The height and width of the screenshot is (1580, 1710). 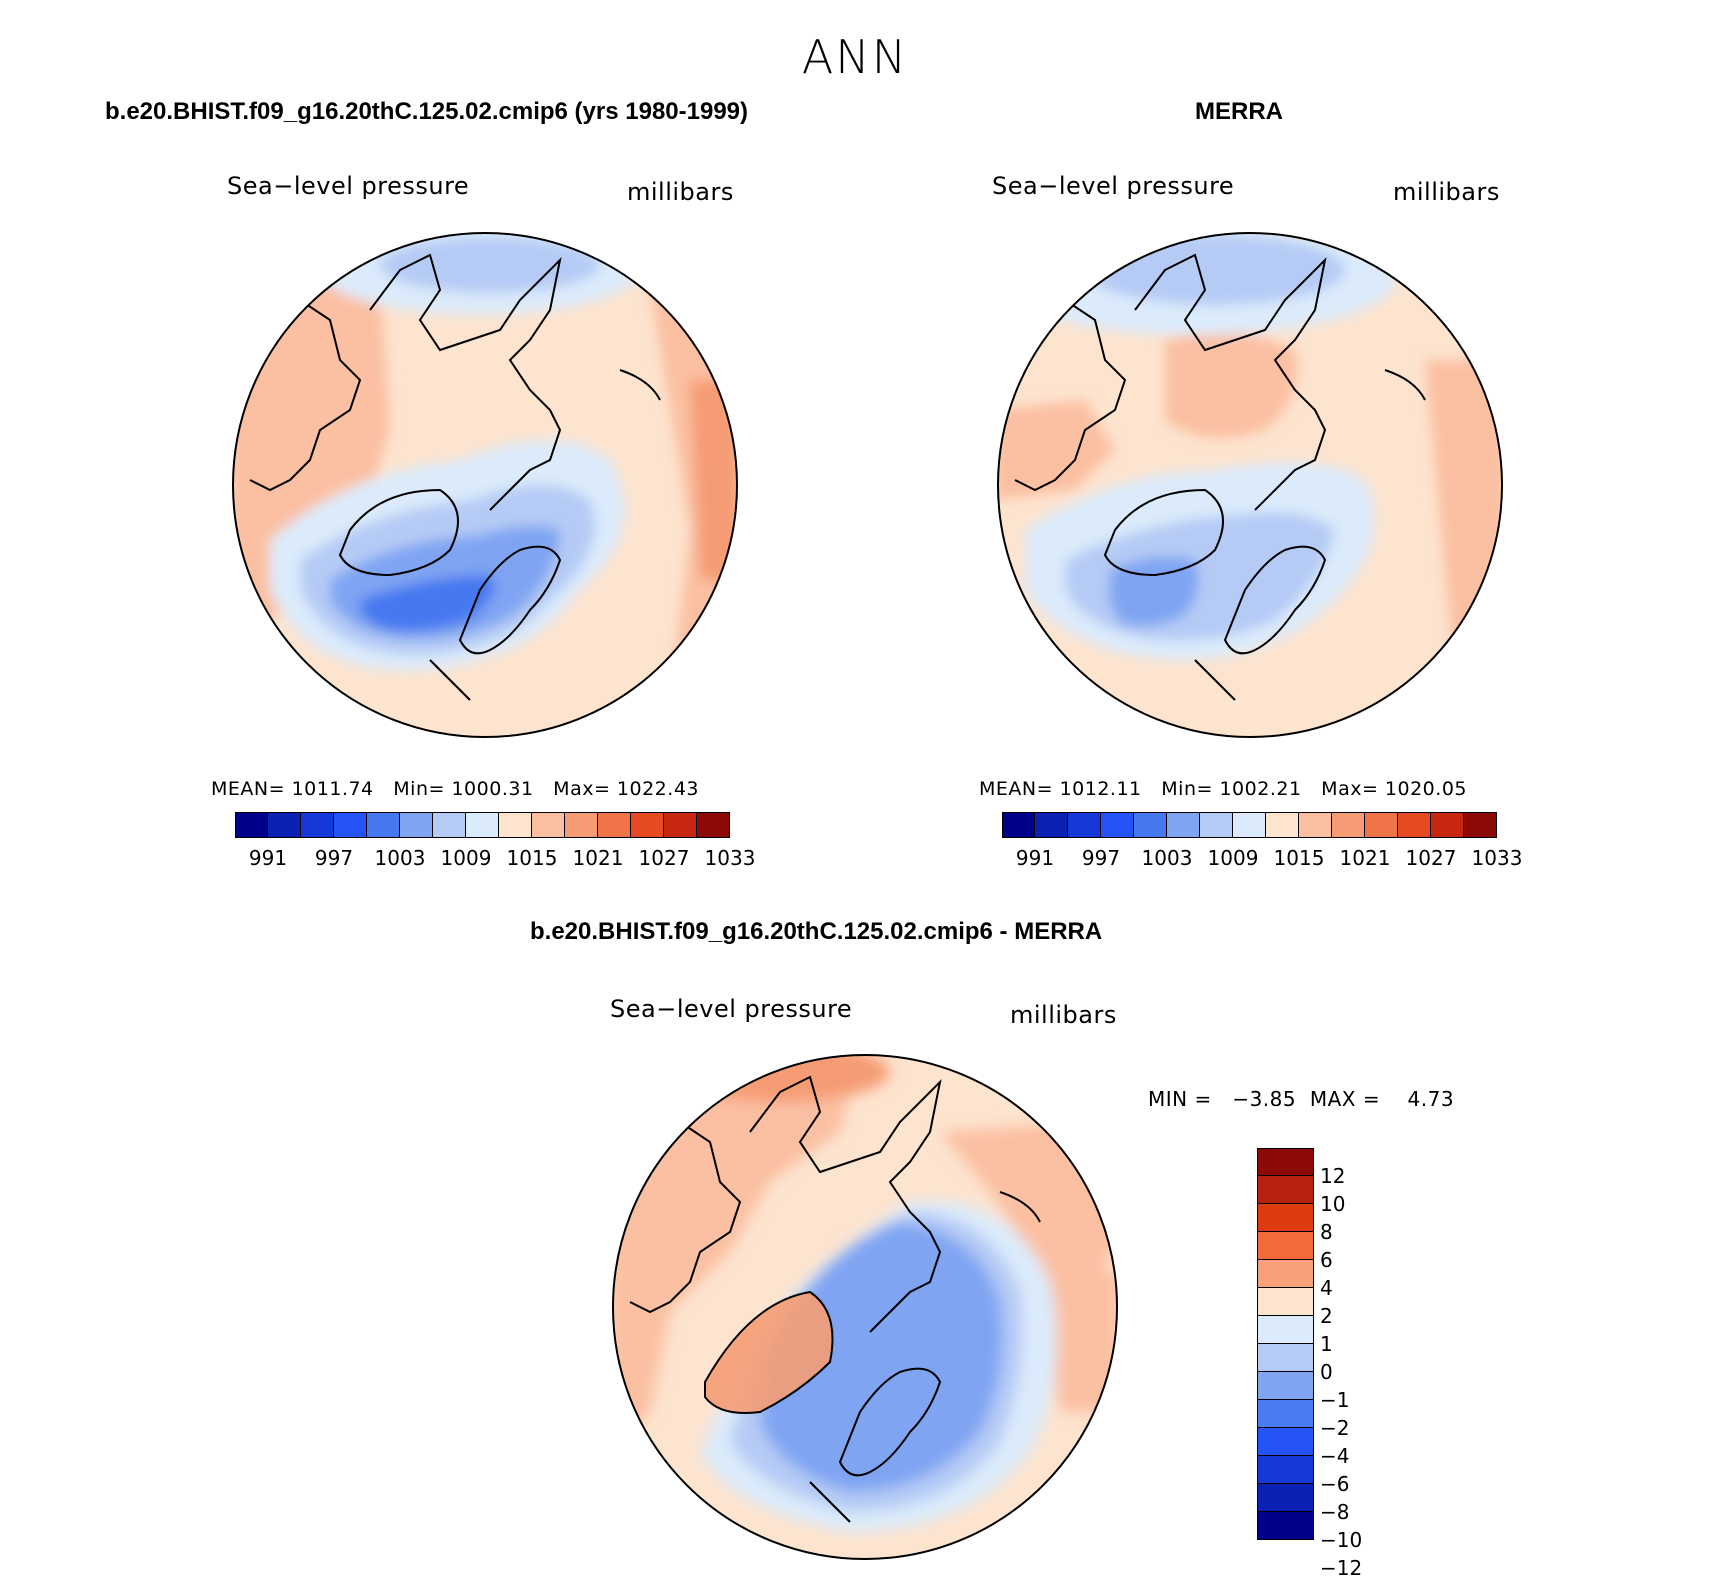 What do you see at coordinates (1180, 1099) in the screenshot?
I see `diff-min-label: MIN =` at bounding box center [1180, 1099].